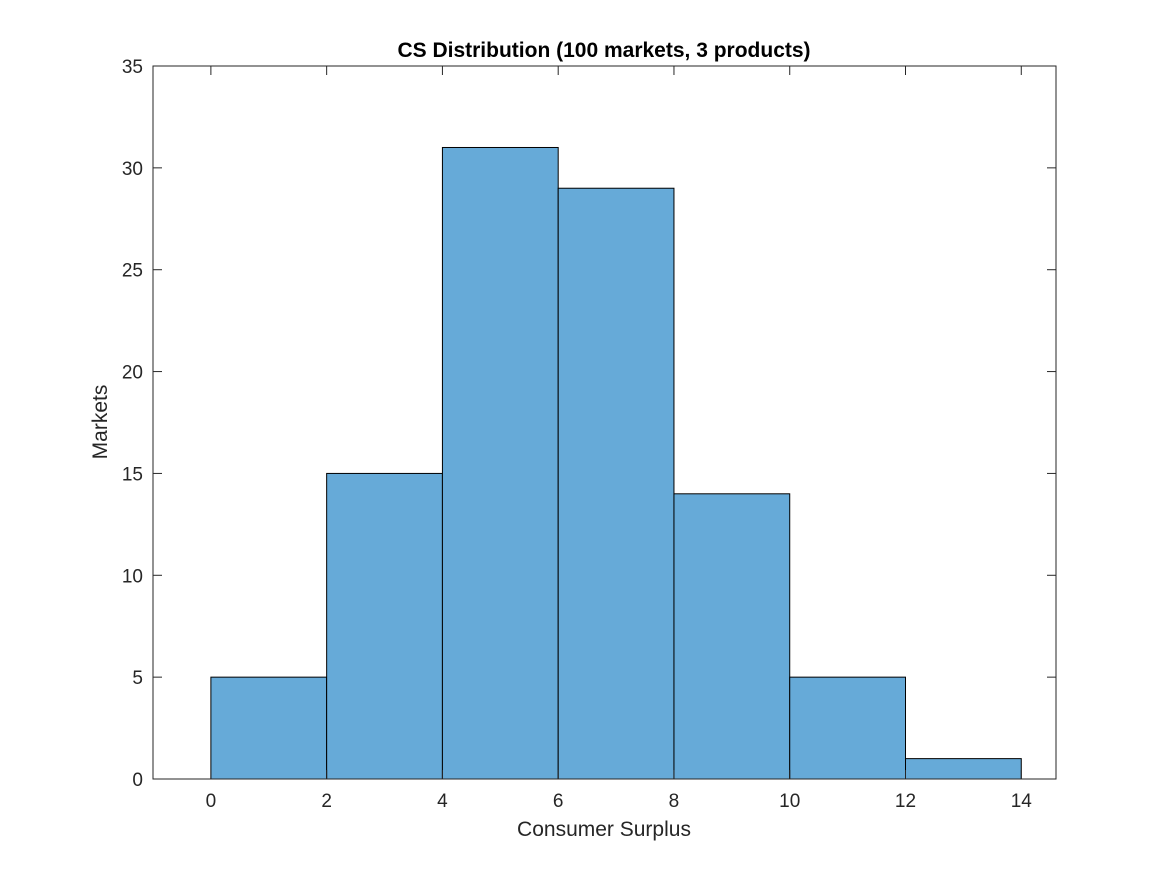 The image size is (1167, 875). What do you see at coordinates (100, 422) in the screenshot?
I see `y-axis-label: Markets` at bounding box center [100, 422].